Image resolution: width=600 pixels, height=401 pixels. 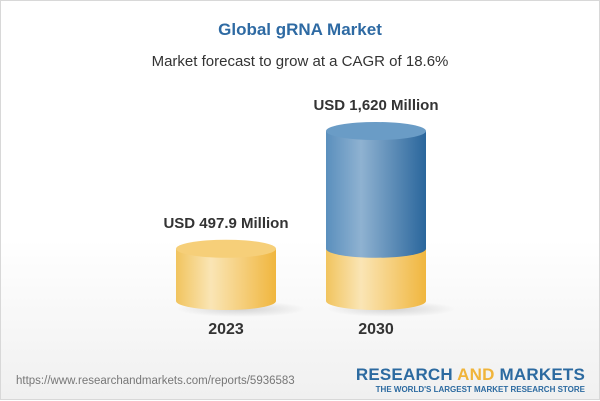 What do you see at coordinates (225, 223) in the screenshot?
I see `value-label-2023: USD 497.9 Million` at bounding box center [225, 223].